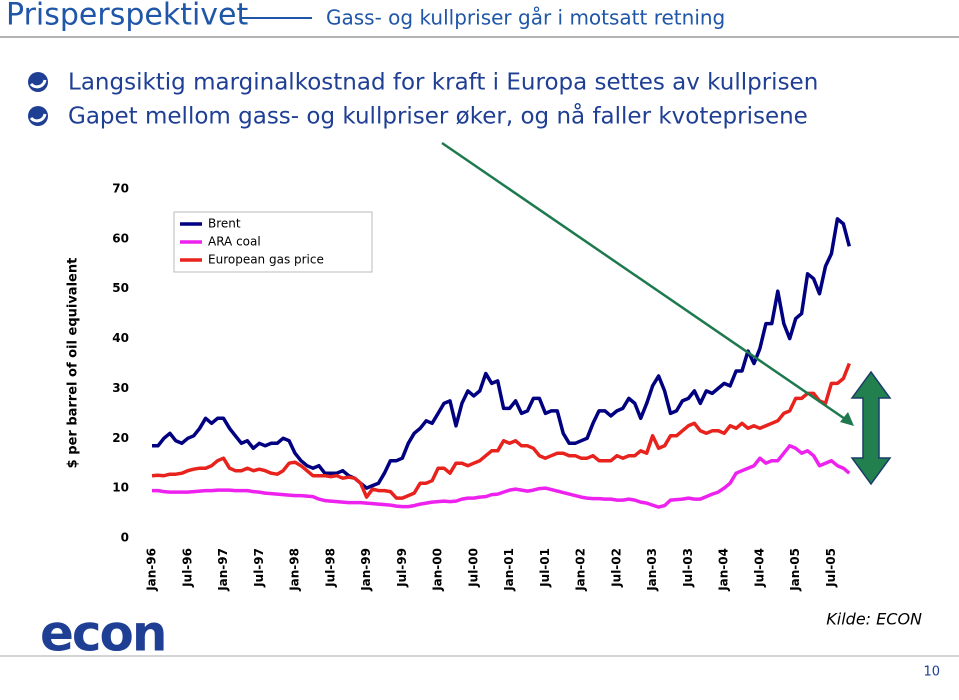 This screenshot has height=700, width=959. Describe the element at coordinates (120, 288) in the screenshot. I see `y-tick-label: 50` at that location.